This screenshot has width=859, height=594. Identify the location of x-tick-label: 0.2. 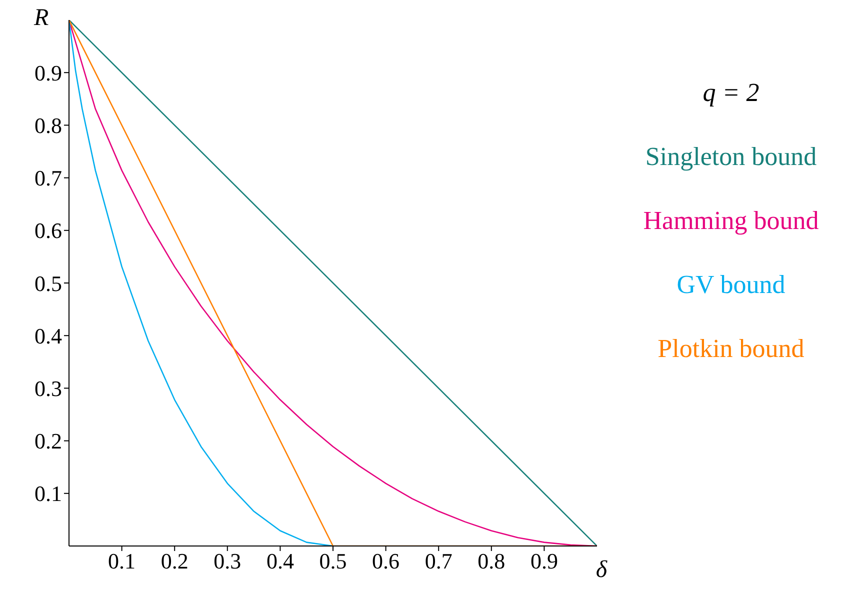
(174, 561).